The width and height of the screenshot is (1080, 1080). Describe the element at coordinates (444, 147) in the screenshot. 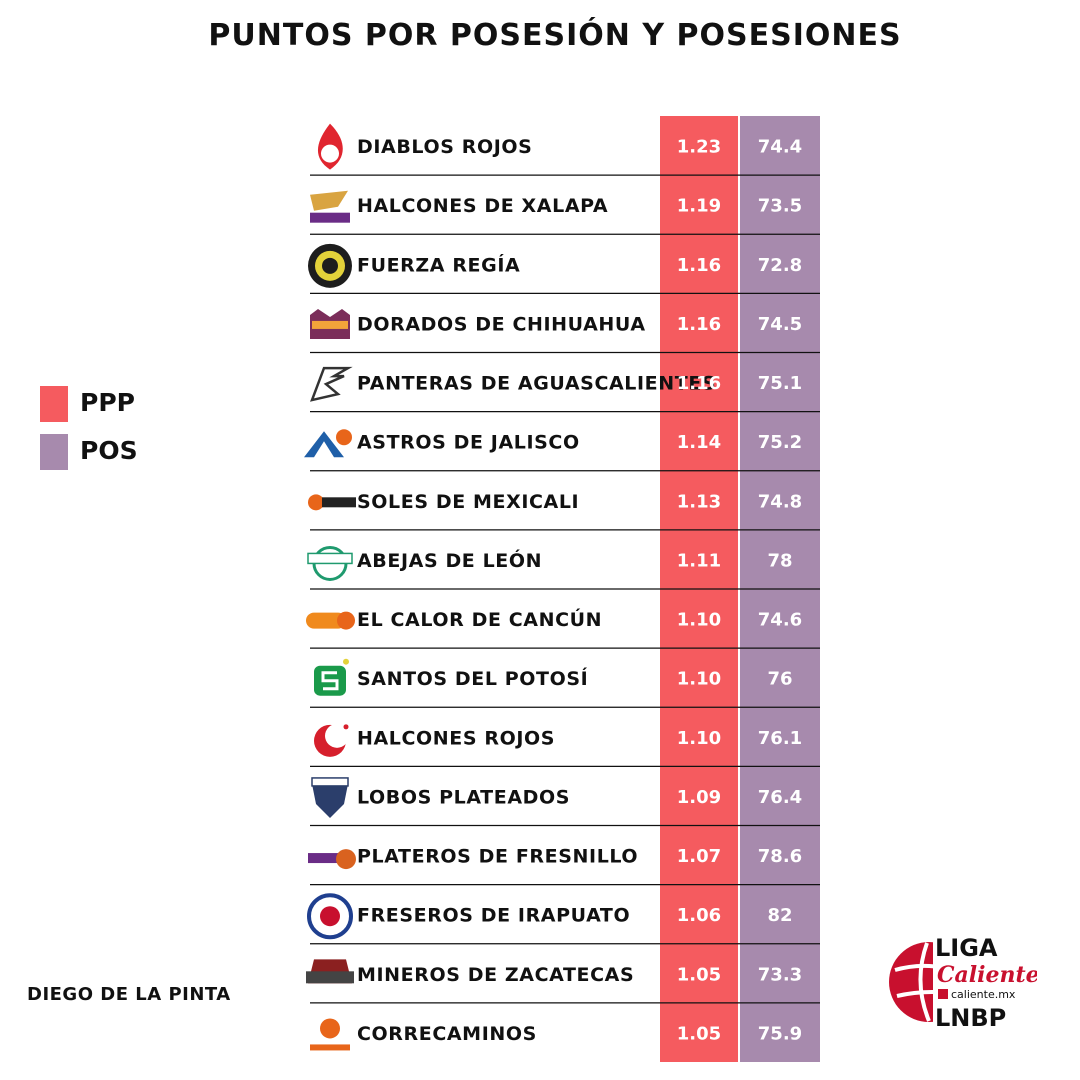

I see `team-name: DIABLOS ROJOS` at that location.